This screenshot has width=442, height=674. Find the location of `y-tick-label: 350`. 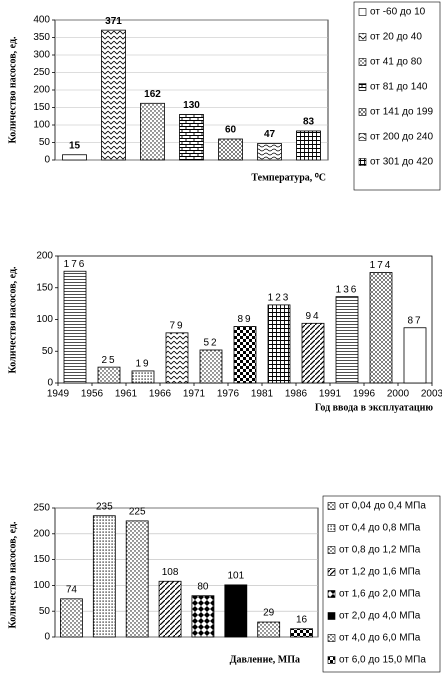

y-tick-label: 350 is located at coordinates (41, 37).